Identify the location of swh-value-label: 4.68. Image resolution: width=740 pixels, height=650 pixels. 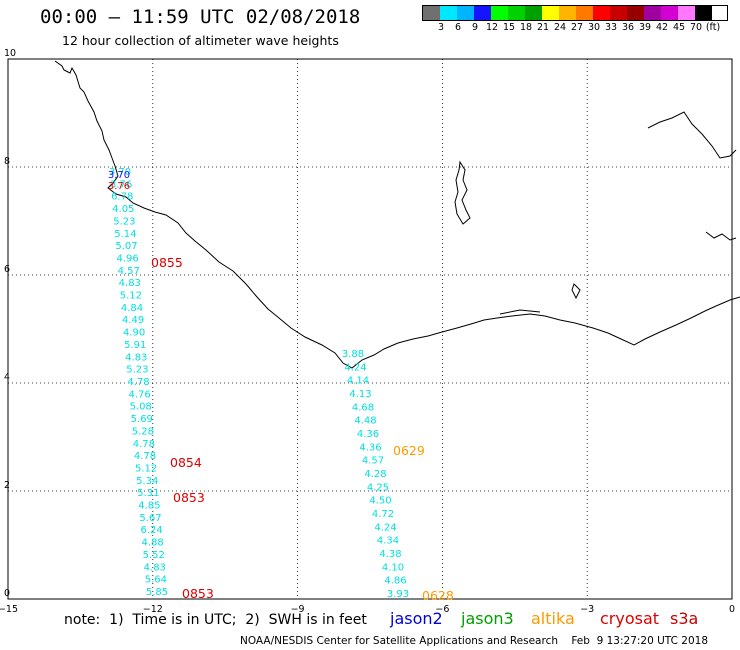
(363, 407).